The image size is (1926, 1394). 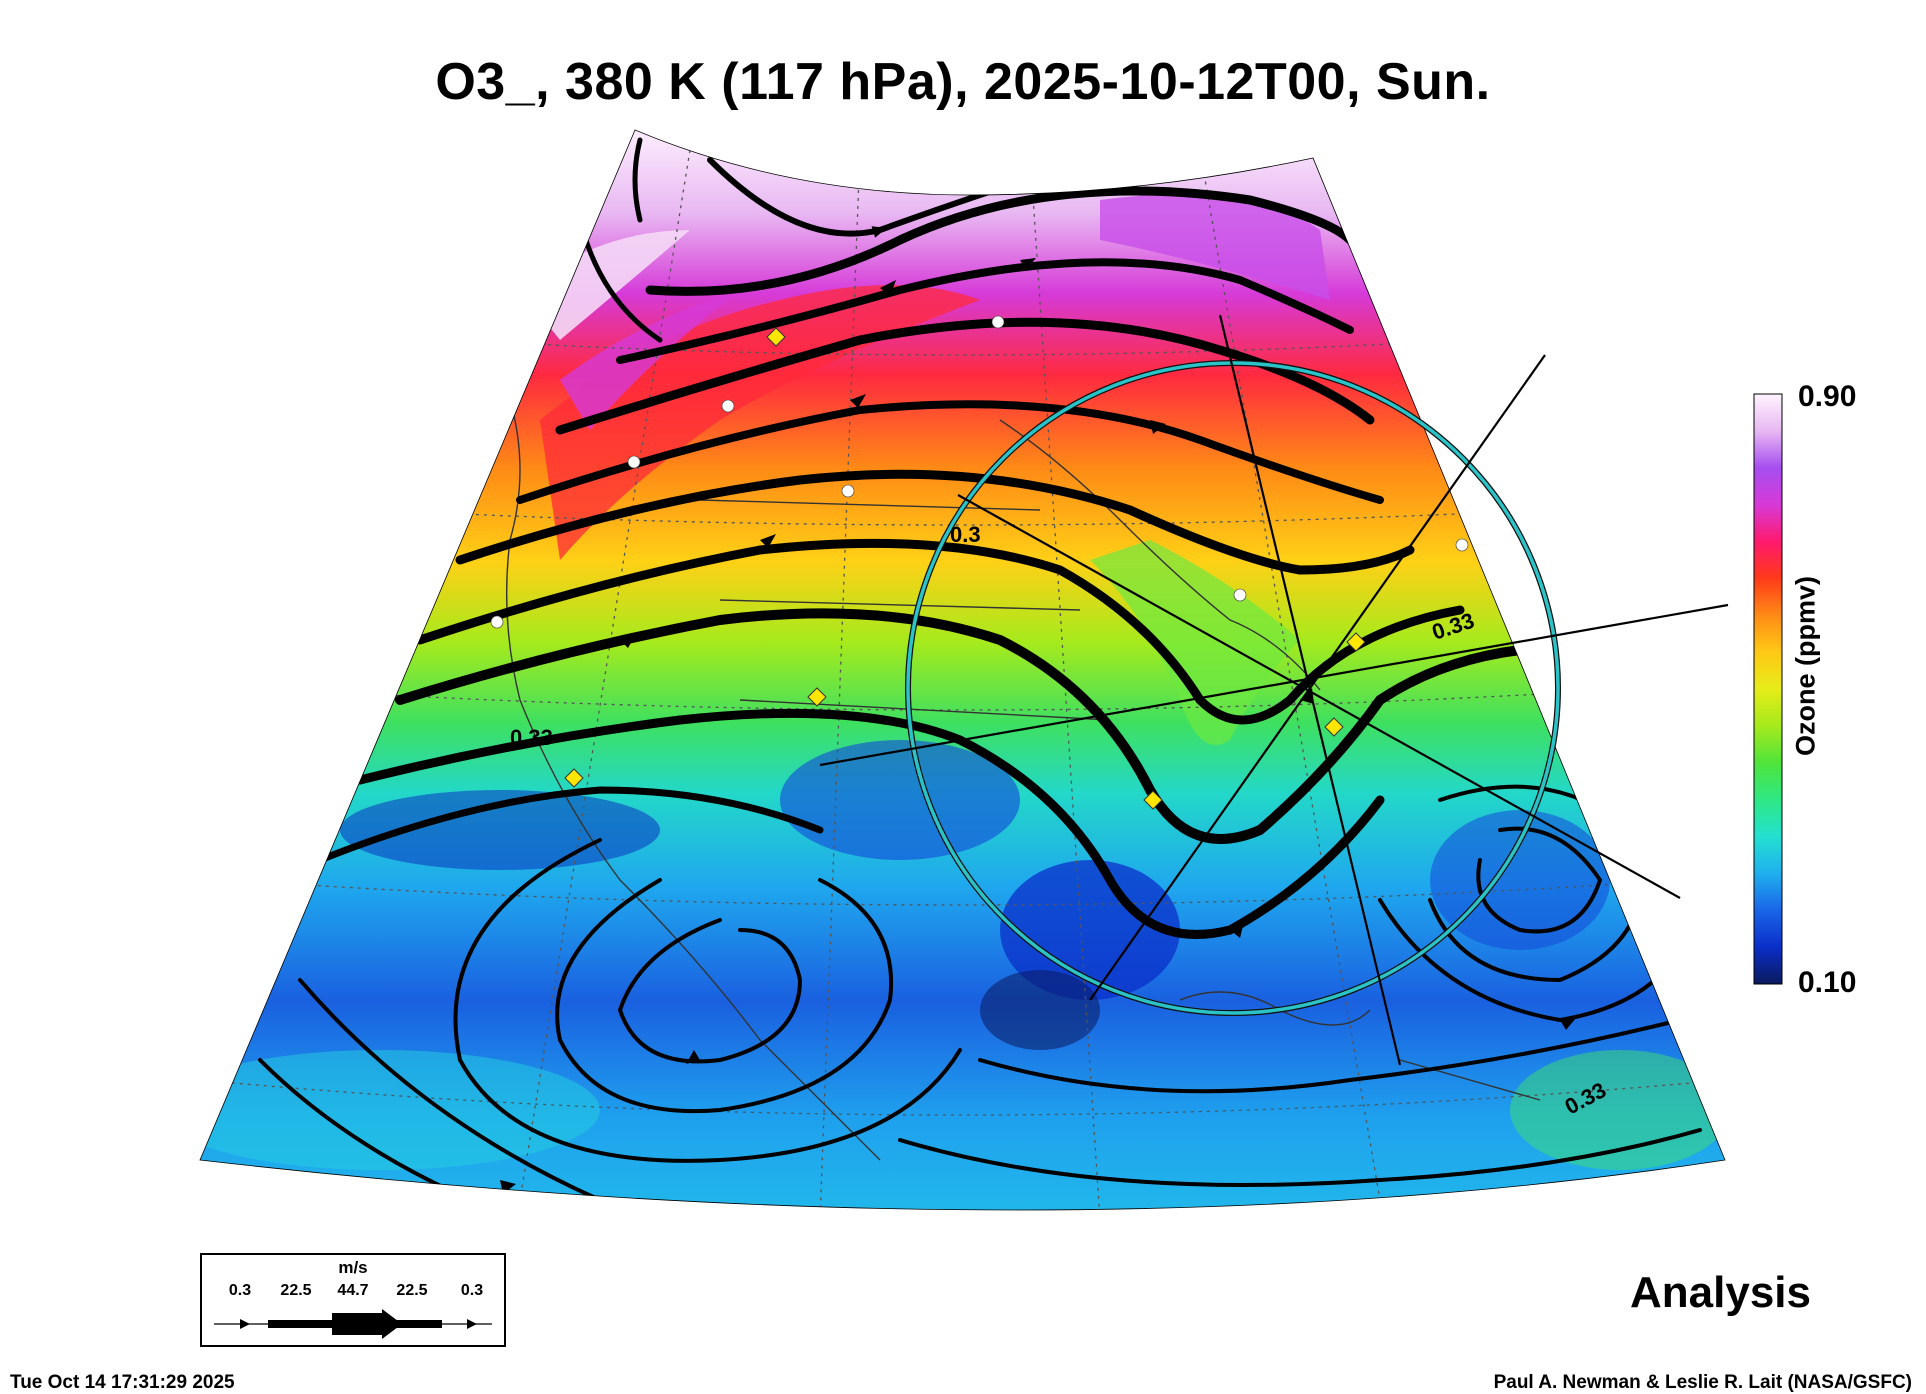 I want to click on wind-legend: m/s 0.3 22.5 44.7 22.5 0.3, so click(x=353, y=1300).